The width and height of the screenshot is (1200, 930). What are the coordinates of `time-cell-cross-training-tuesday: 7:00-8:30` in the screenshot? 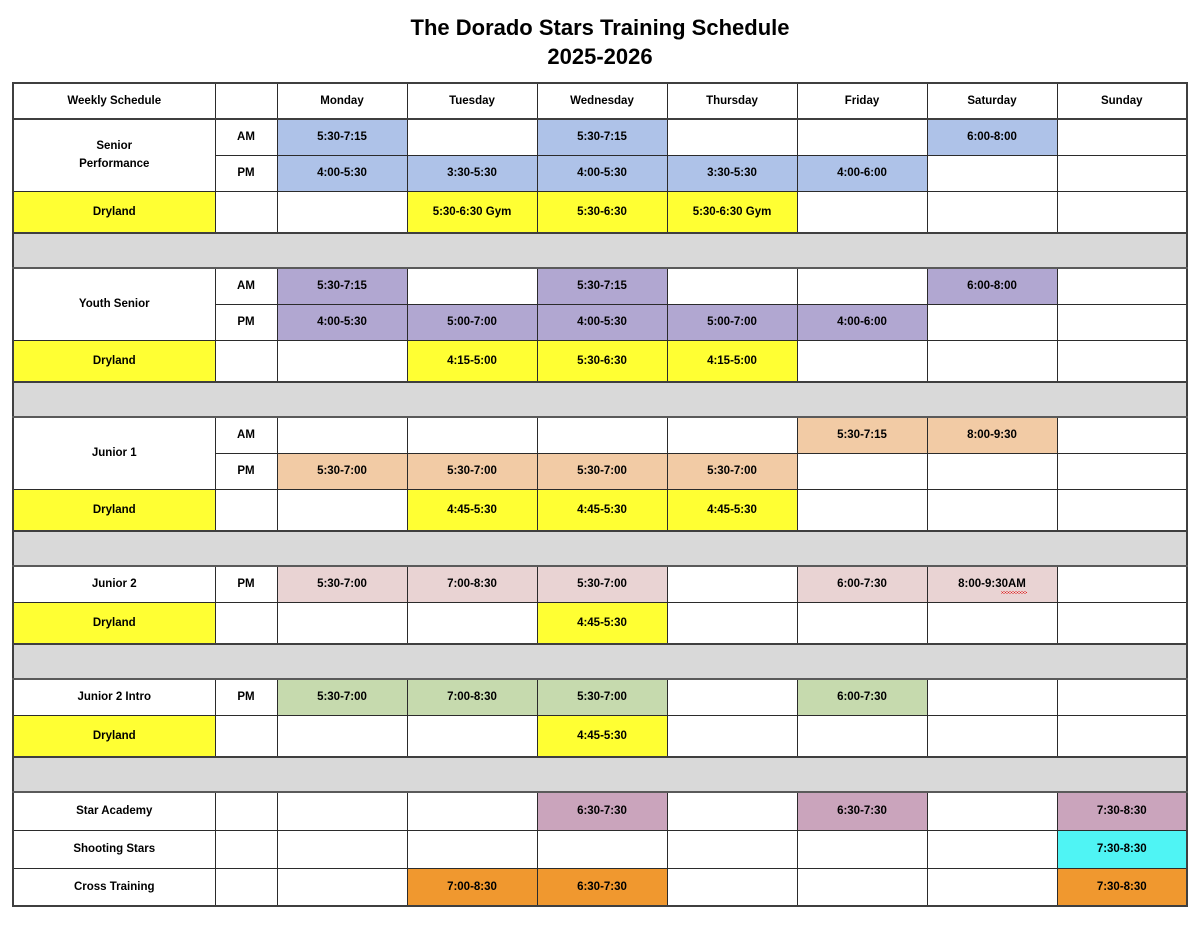 It's located at (472, 887).